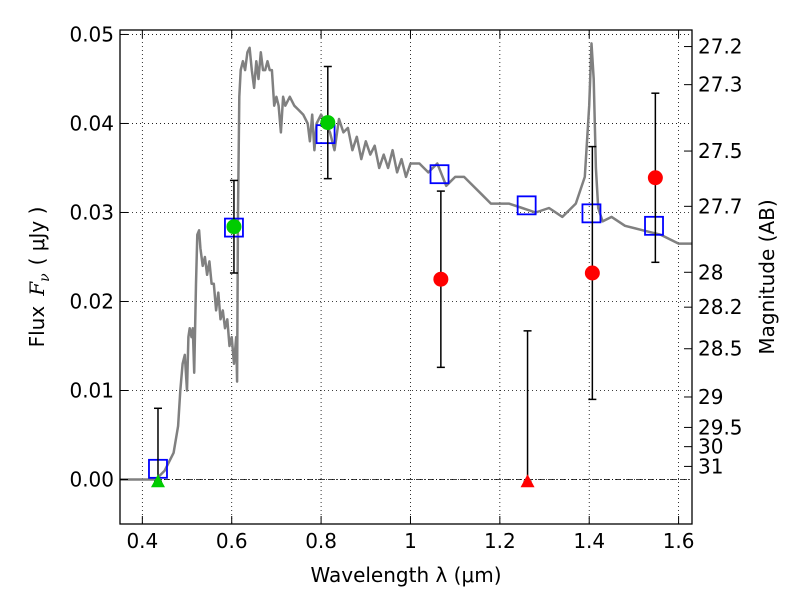 This screenshot has height=600, width=800. I want to click on magnitude-tick-label: 28.2, so click(720, 307).